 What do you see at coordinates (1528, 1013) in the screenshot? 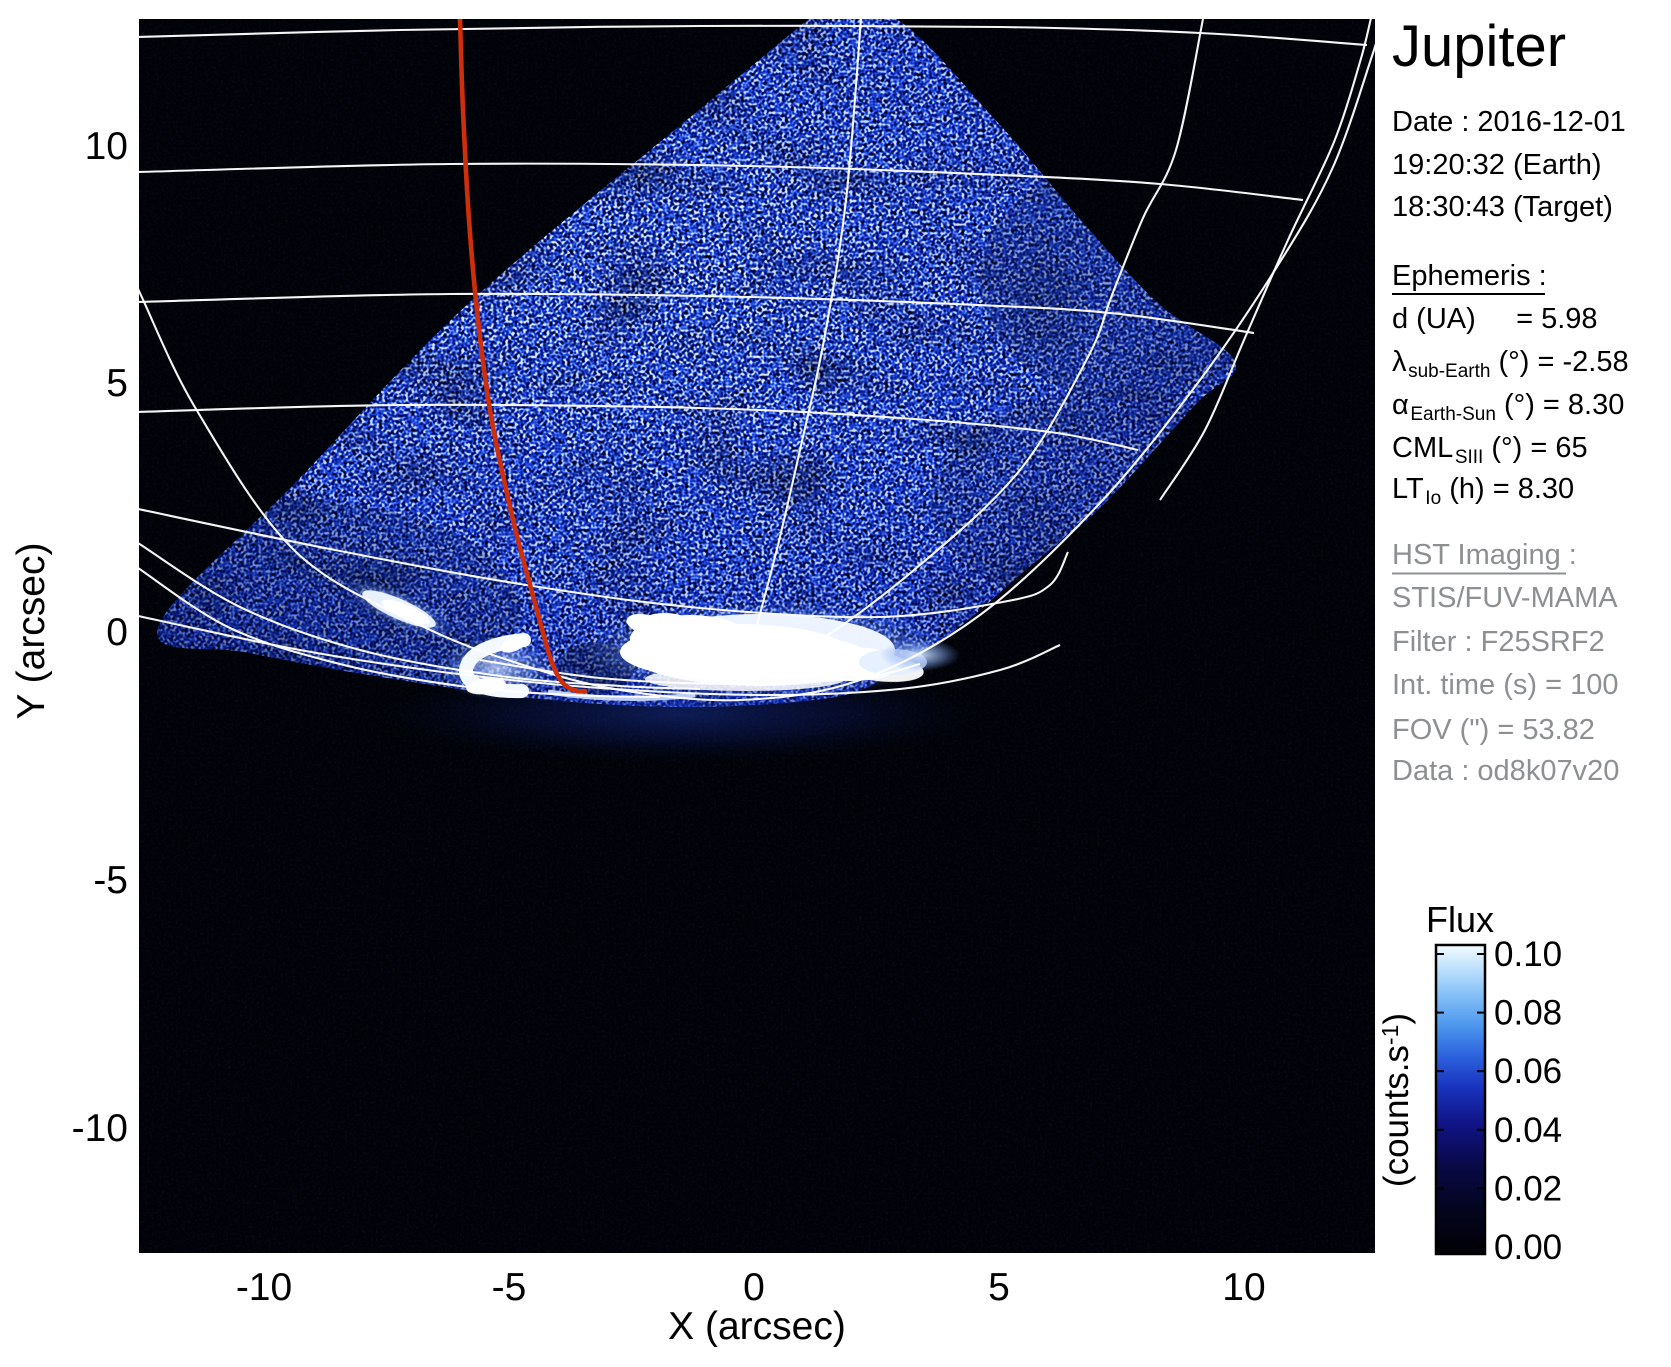
I see `svg-text: 0.08` at bounding box center [1528, 1013].